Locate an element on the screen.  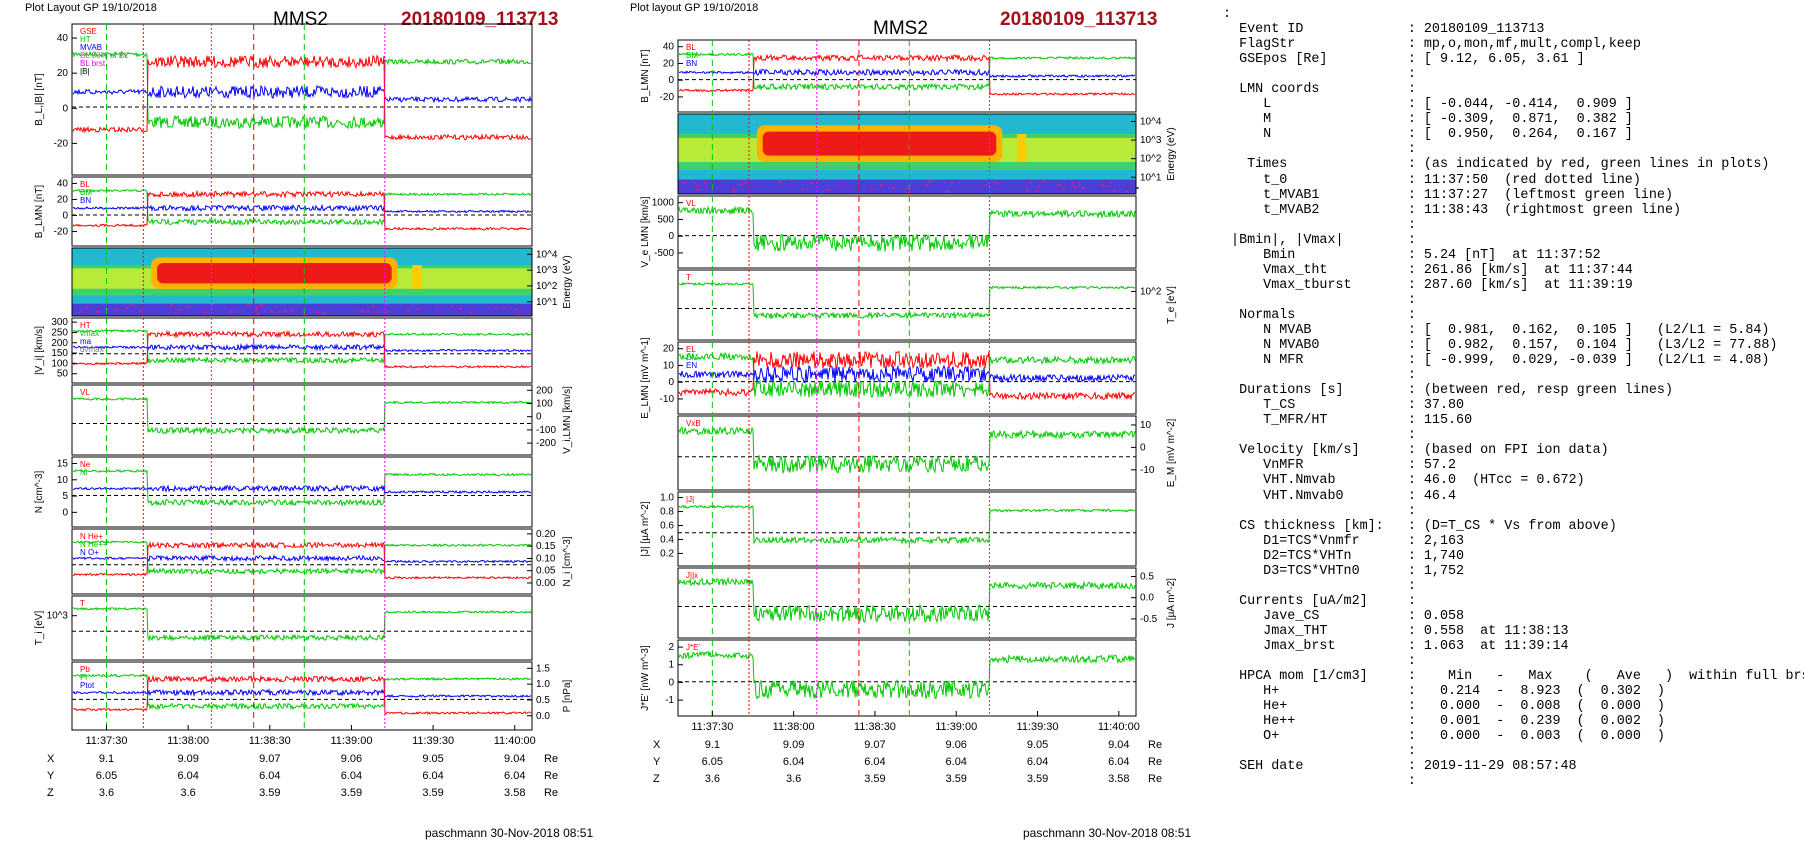
y-tick-label: 15 is located at coordinates (63, 464).